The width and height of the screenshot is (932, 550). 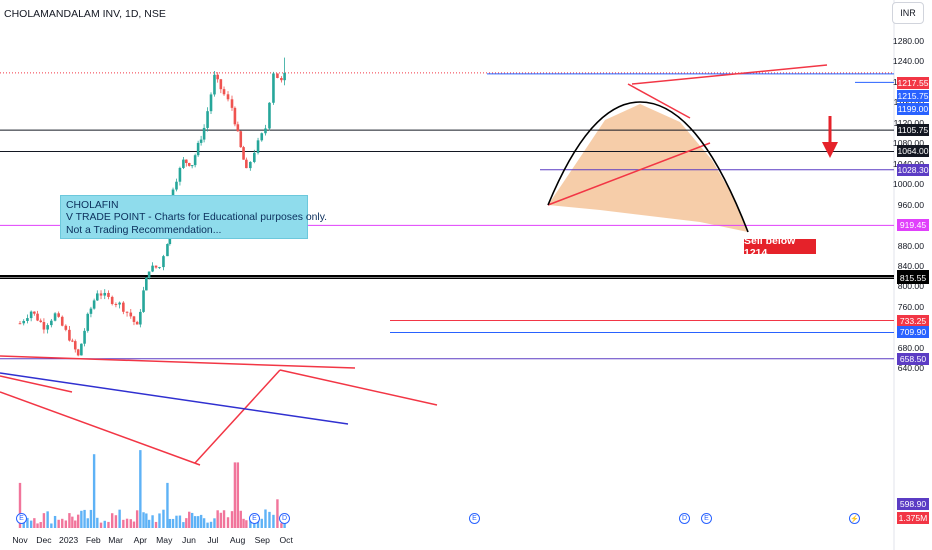 I want to click on volume-tag: 1.375M, so click(x=913, y=518).